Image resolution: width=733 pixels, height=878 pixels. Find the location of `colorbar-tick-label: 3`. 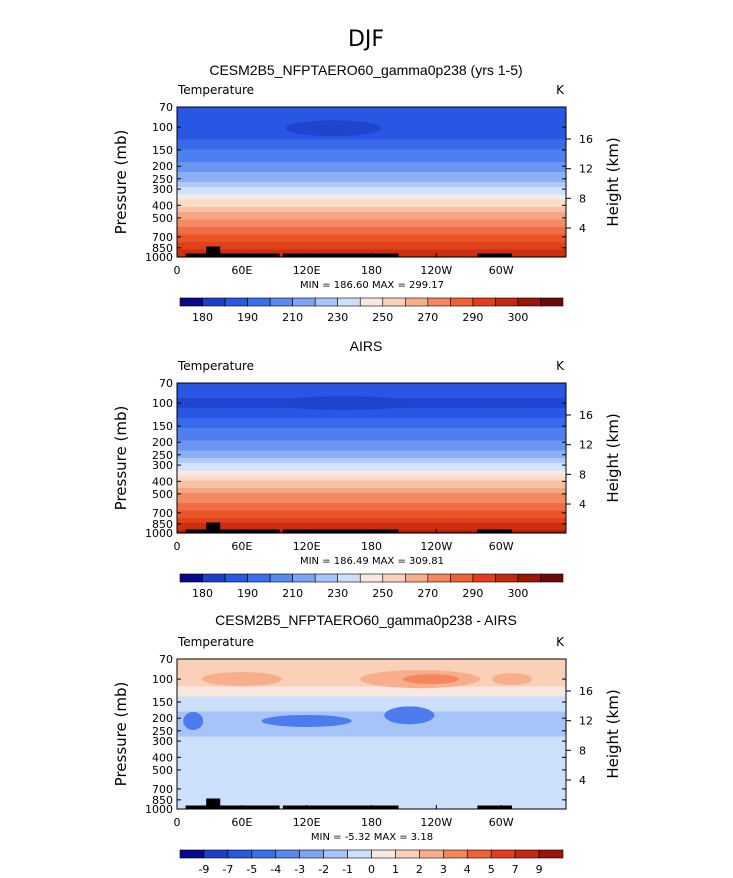

colorbar-tick-label: 3 is located at coordinates (443, 868).